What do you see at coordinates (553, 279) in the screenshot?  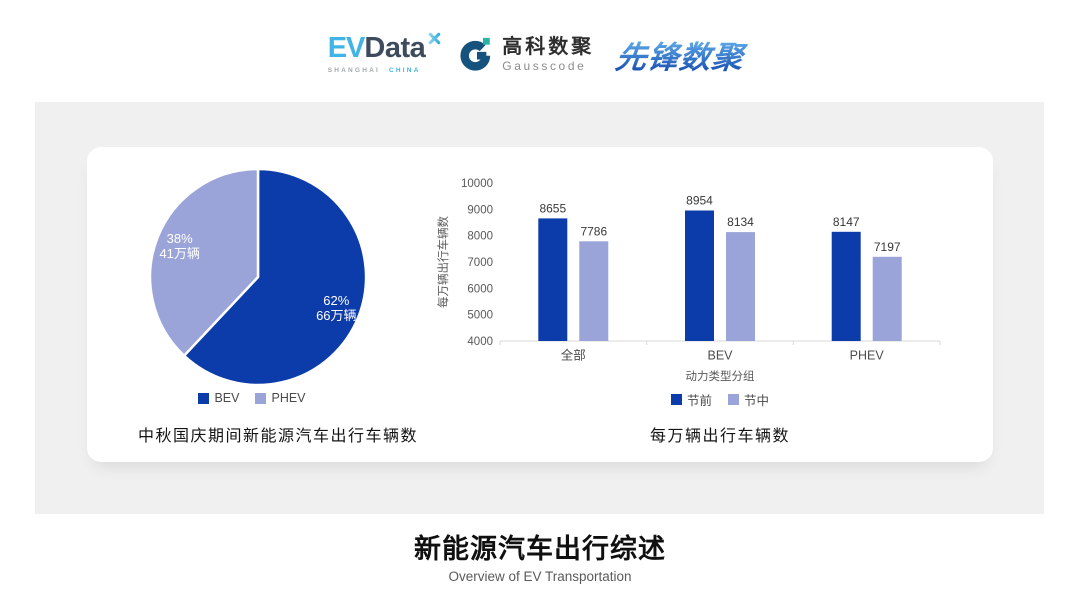 I see `bar-节前-全部` at bounding box center [553, 279].